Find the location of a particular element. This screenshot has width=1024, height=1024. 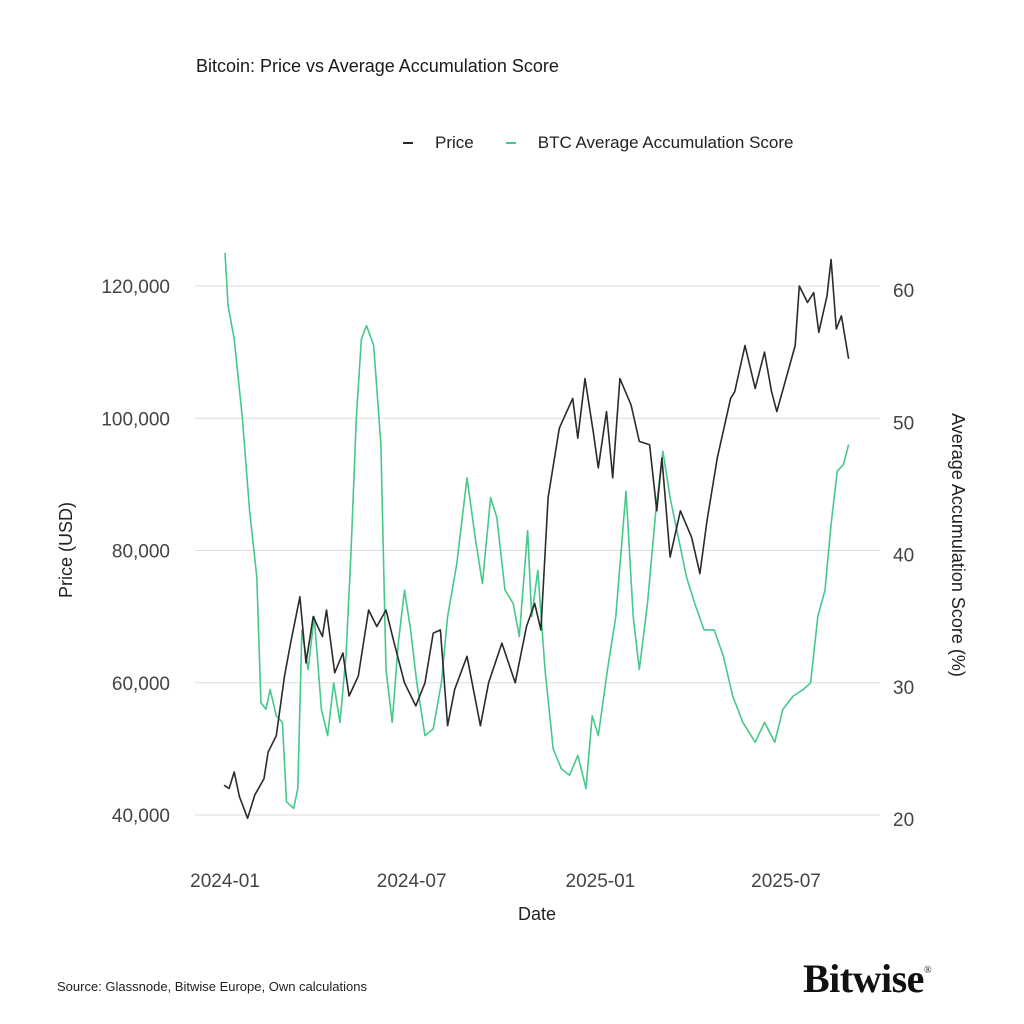

x-tick-label: 2025-07 is located at coordinates (786, 881).